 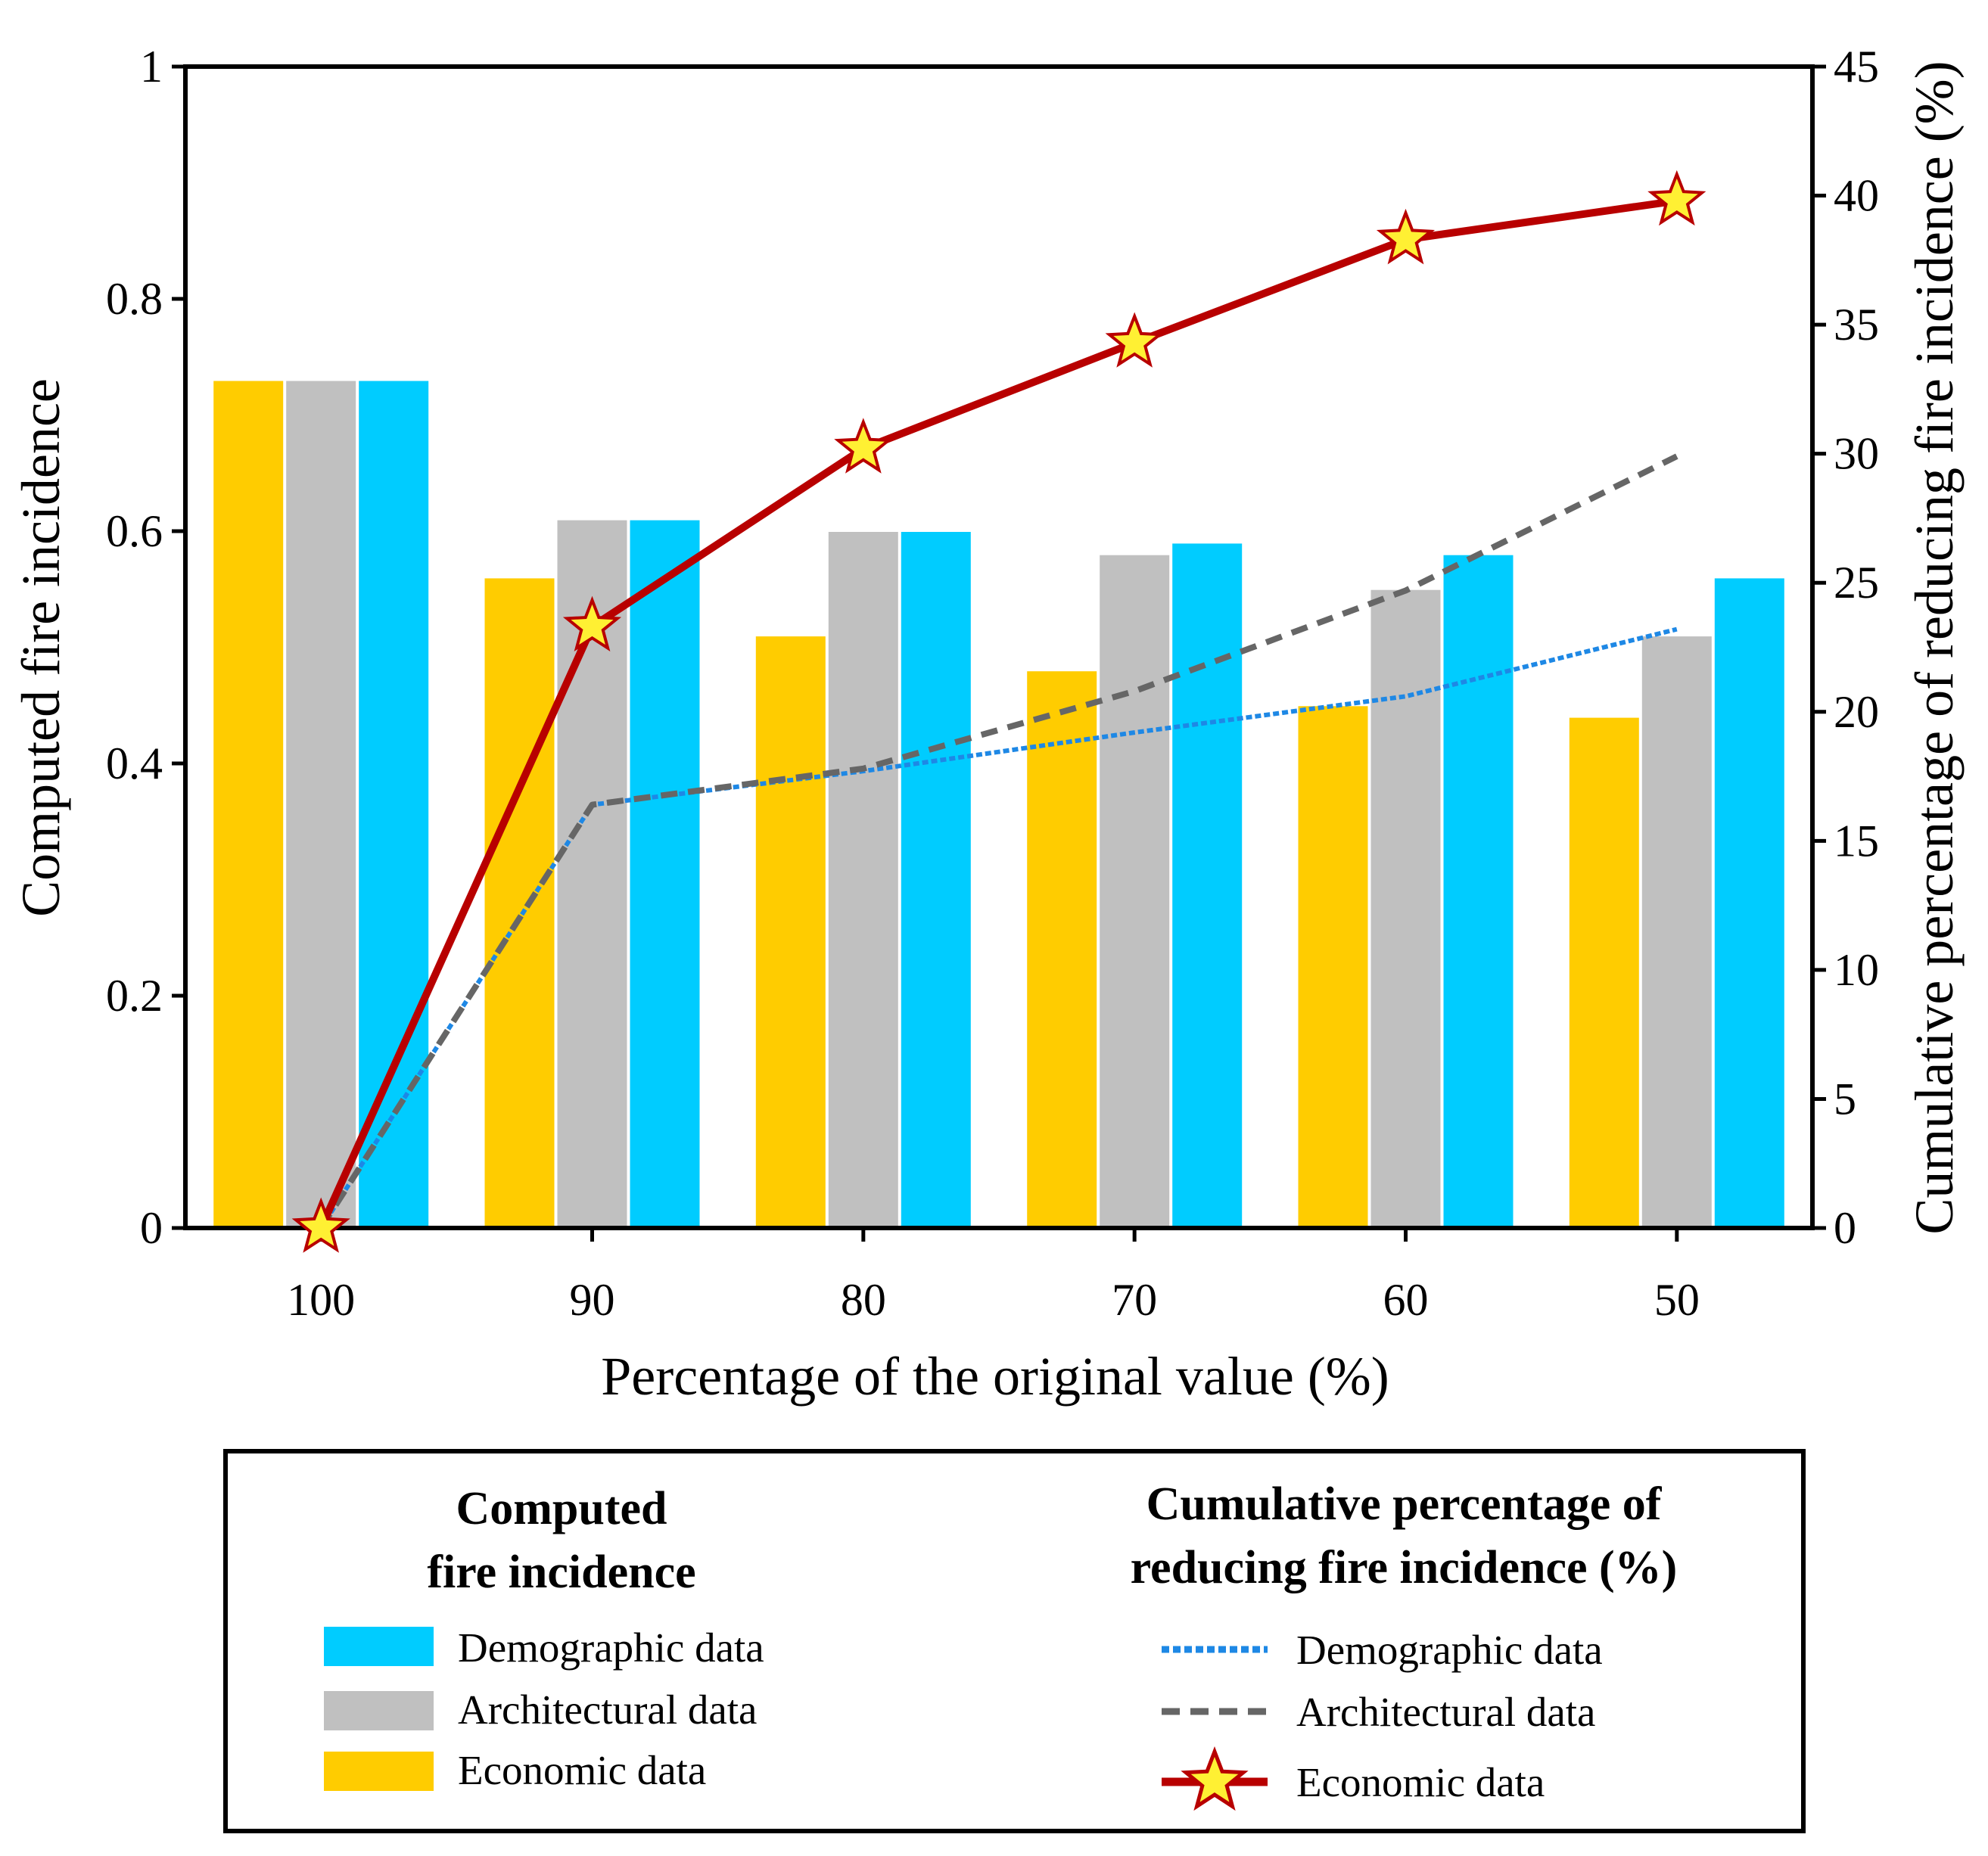 What do you see at coordinates (134, 996) in the screenshot?
I see `y-left-tick-label: 0.2` at bounding box center [134, 996].